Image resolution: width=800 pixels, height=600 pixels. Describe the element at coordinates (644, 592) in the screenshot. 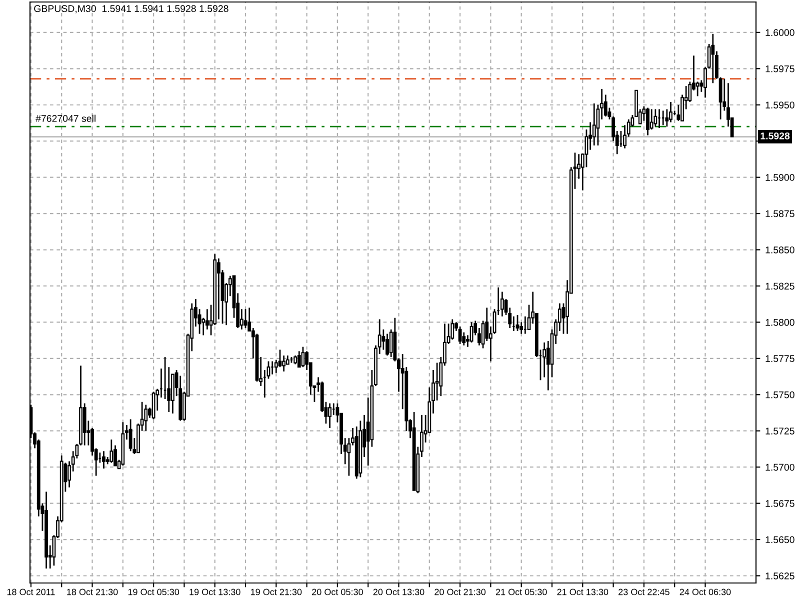

I see `x-tick-label: 23 Oct 22:45` at that location.